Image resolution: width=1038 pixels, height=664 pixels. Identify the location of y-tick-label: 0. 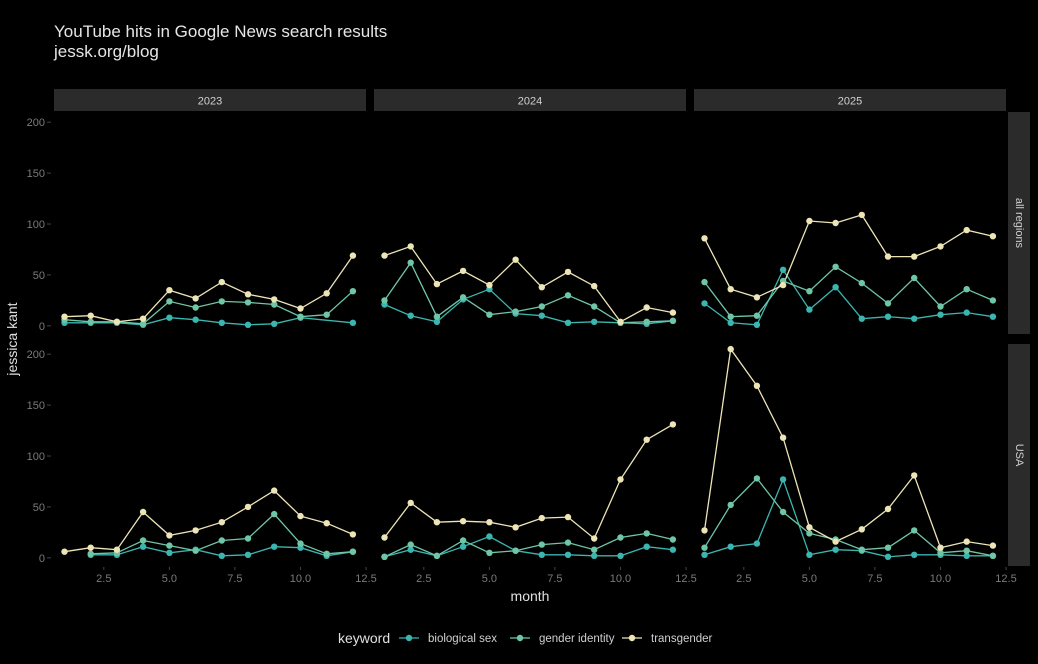
(42, 327).